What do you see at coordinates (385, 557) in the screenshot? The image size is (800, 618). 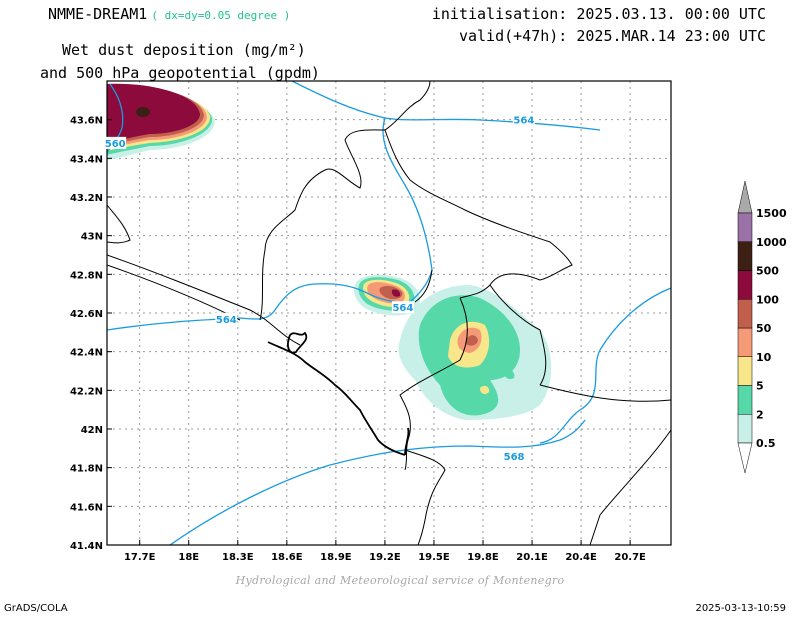 I see `lon-tick-label: 19.2E` at bounding box center [385, 557].